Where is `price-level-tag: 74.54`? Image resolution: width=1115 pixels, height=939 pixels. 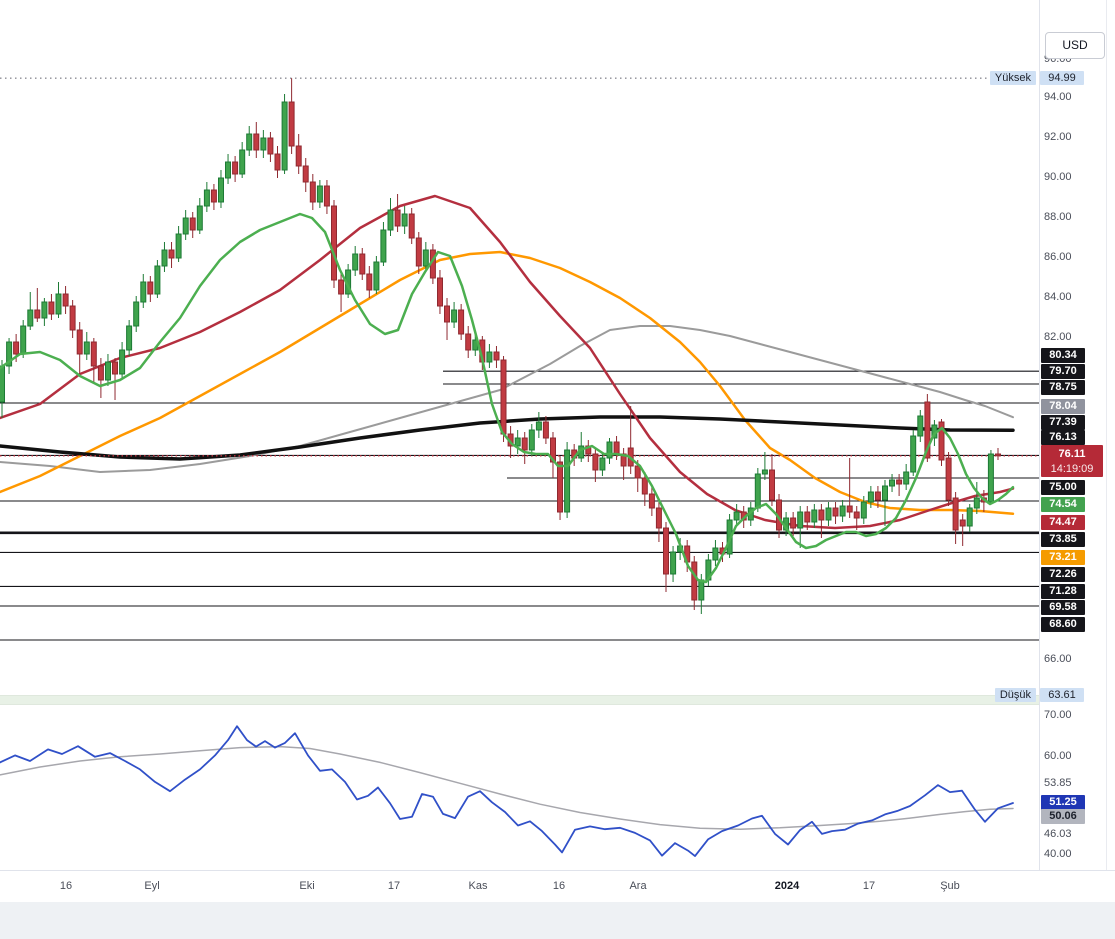 price-level-tag: 74.54 is located at coordinates (1063, 504).